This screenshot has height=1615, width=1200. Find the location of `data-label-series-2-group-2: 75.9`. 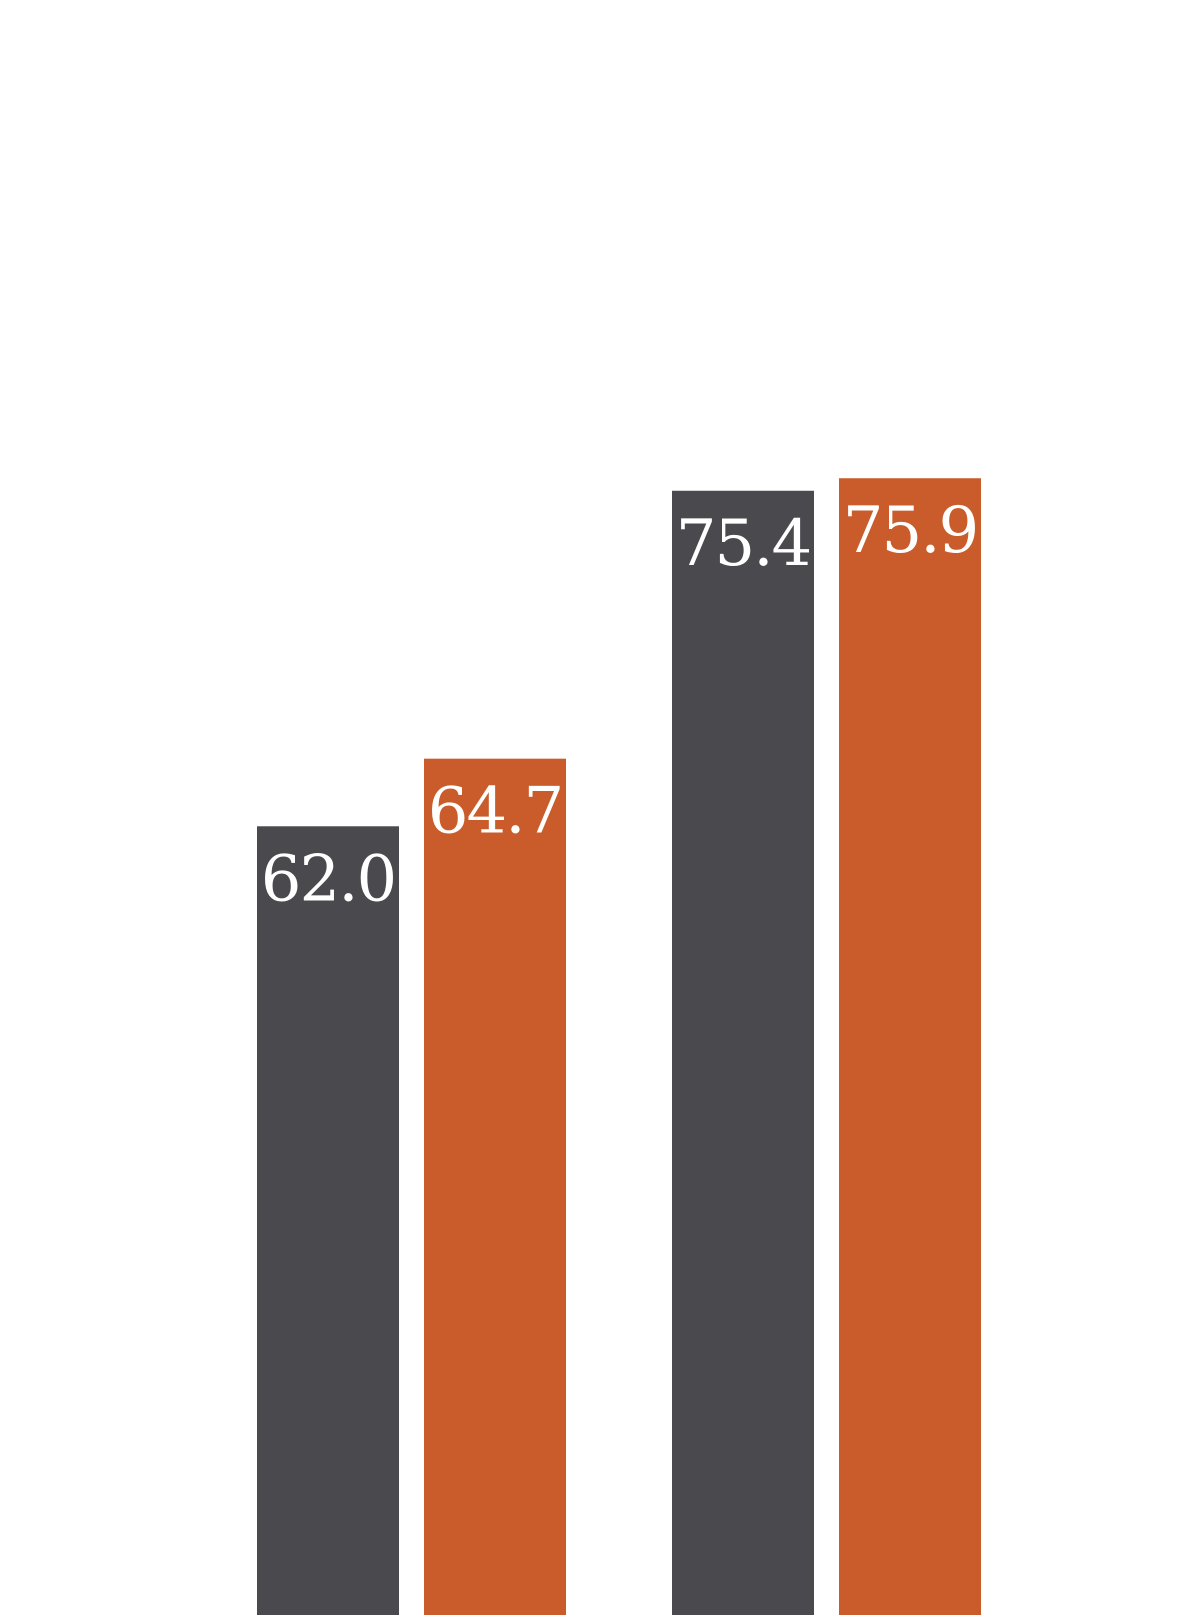

data-label-series-2-group-2: 75.9 is located at coordinates (910, 531).